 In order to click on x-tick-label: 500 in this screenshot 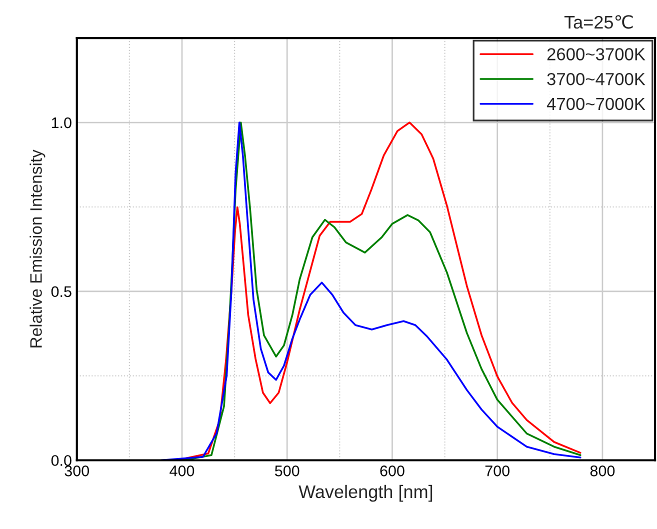, I will do `click(287, 470)`.